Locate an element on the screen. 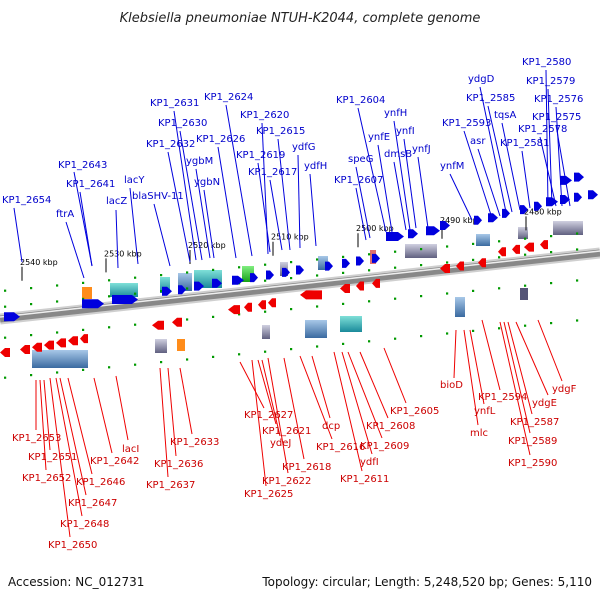 The image size is (600, 600). reverse-gene-label: KP1_2589 is located at coordinates (532, 441).